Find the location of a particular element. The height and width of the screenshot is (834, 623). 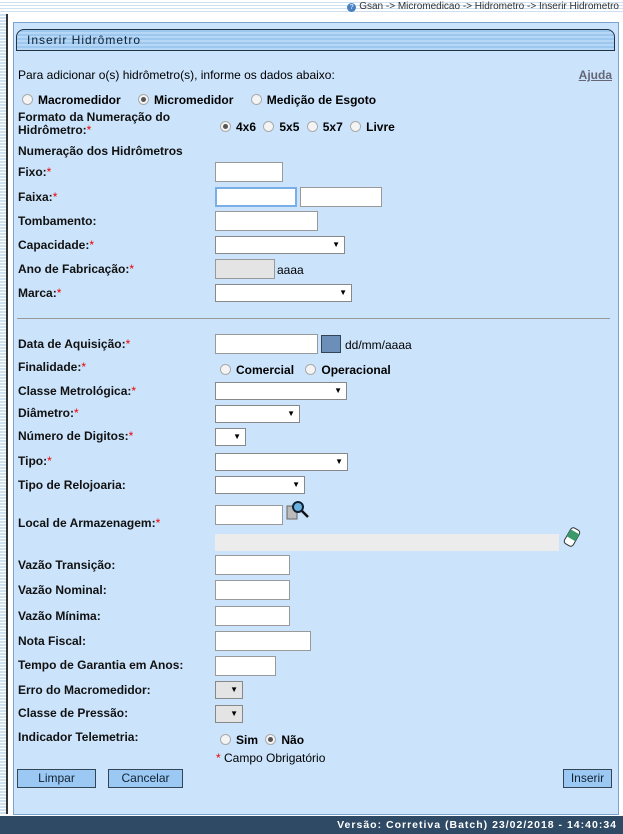

radio-label: Macromedidor is located at coordinates (79, 100).